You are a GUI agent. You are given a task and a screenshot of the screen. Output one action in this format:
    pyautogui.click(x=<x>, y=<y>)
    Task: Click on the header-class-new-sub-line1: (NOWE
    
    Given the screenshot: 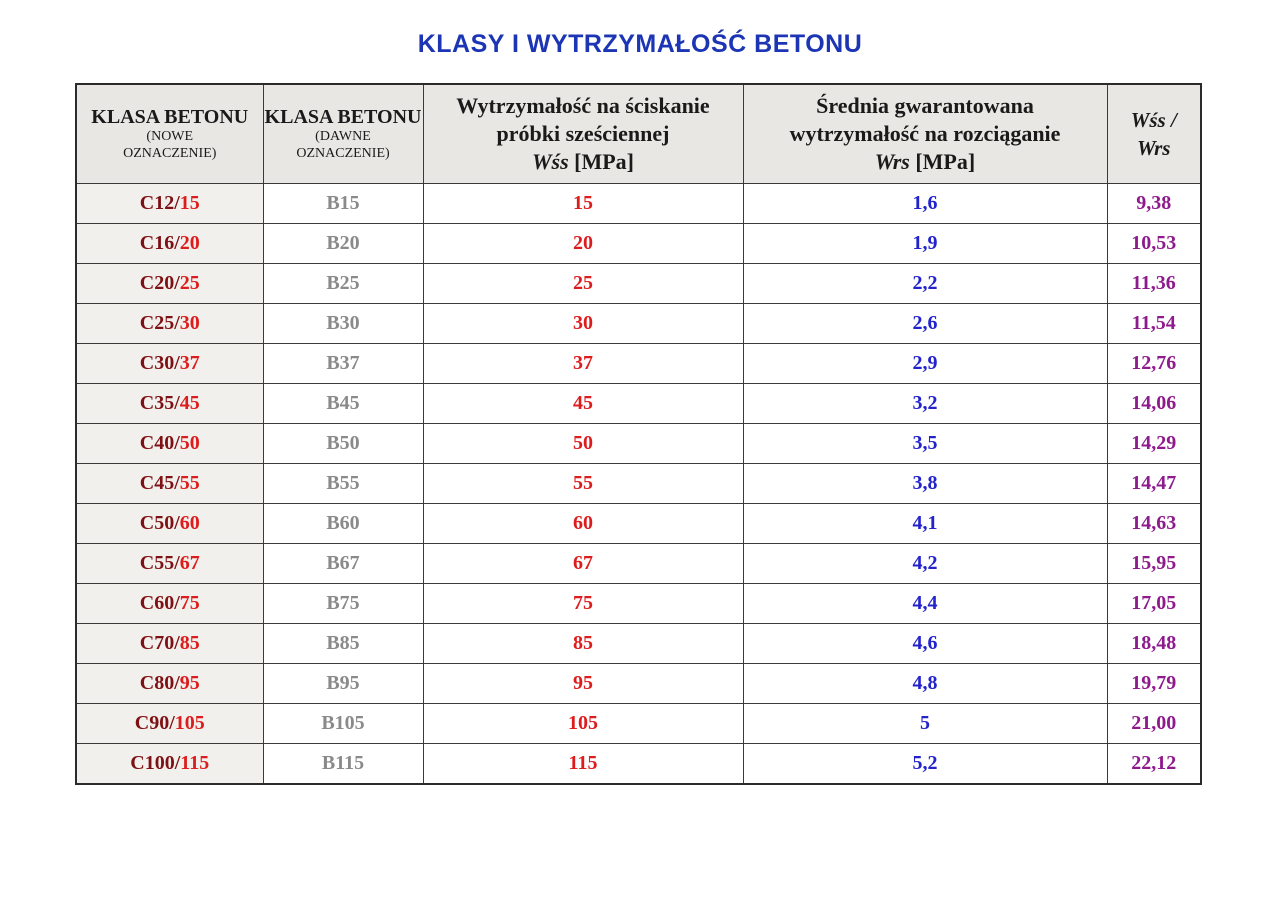 What is the action you would take?
    pyautogui.click(x=170, y=136)
    